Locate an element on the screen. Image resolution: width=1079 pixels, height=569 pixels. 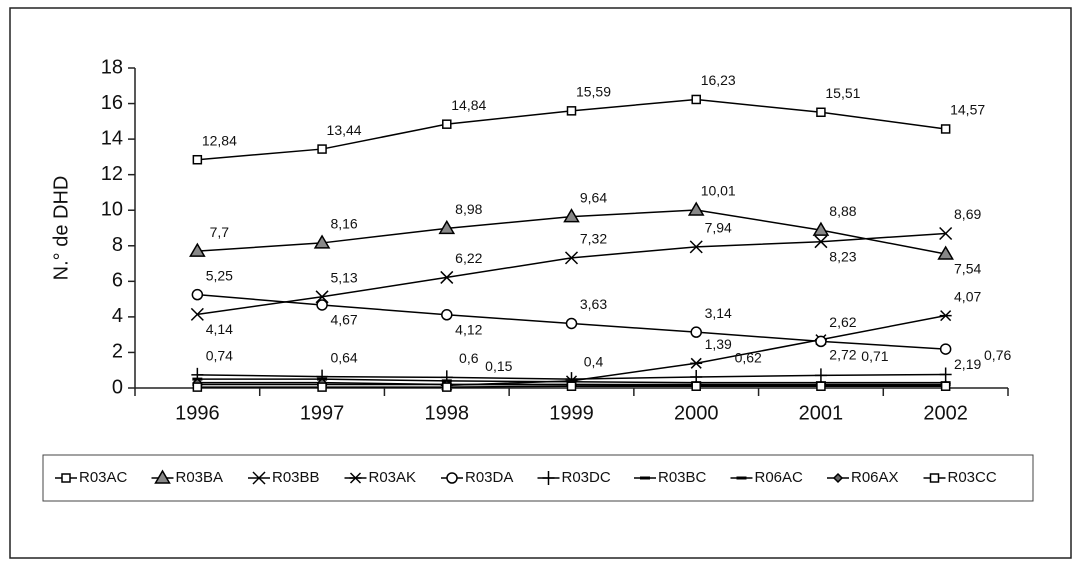
value-label: 6,22 is located at coordinates (468, 258).